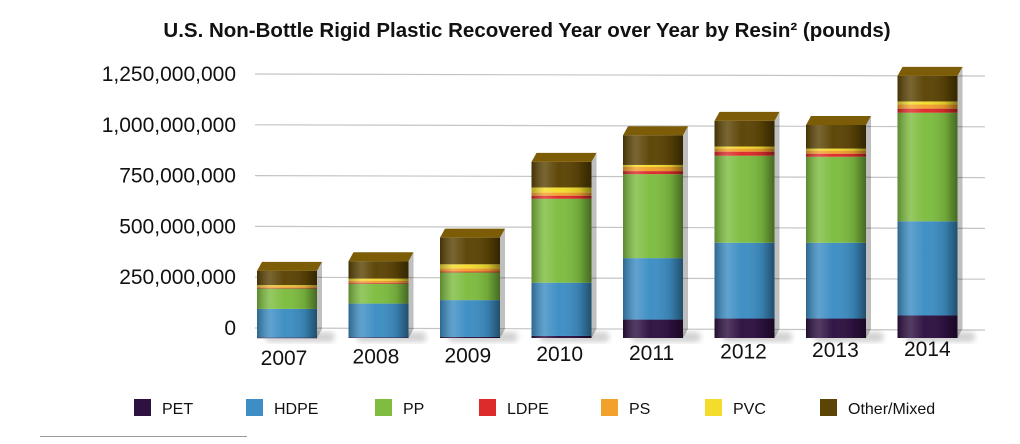 This screenshot has width=1020, height=444. What do you see at coordinates (399, 408) in the screenshot?
I see `legend-item-pp: PP` at bounding box center [399, 408].